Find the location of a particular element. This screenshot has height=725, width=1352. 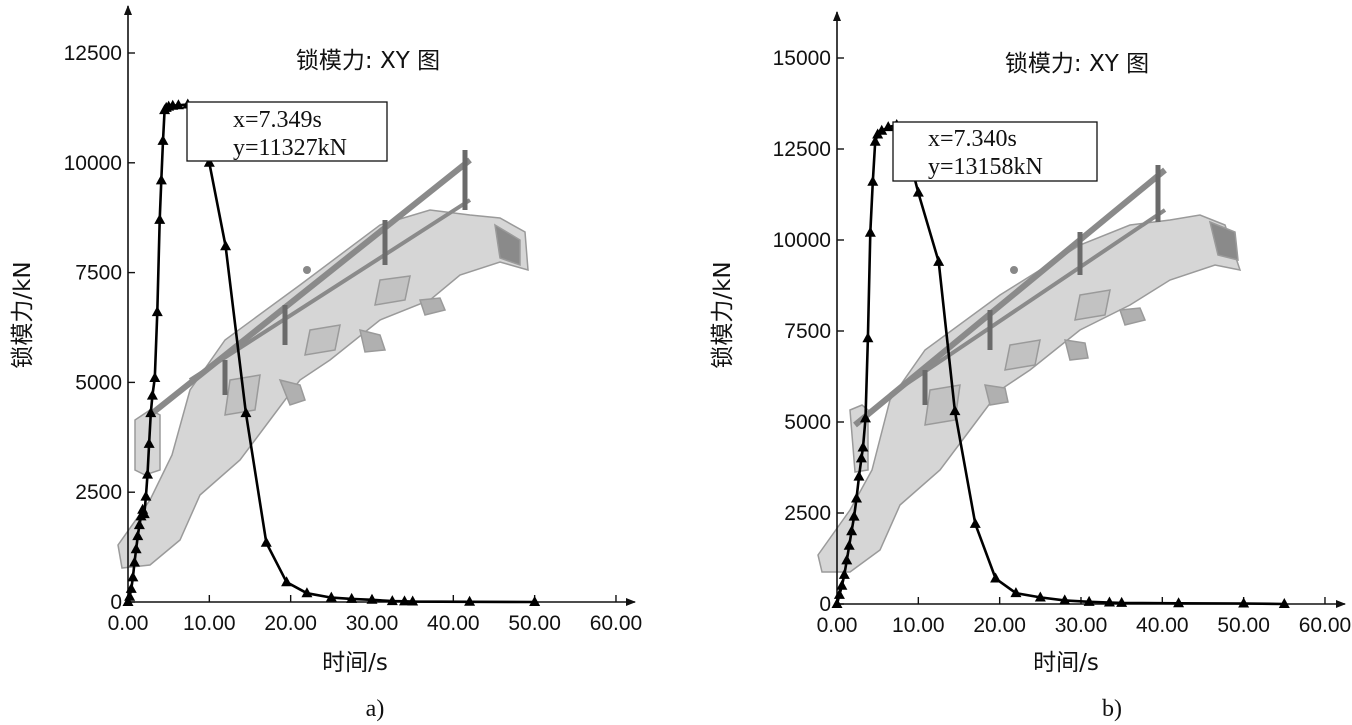

annotation-box-b is located at coordinates (995, 151).